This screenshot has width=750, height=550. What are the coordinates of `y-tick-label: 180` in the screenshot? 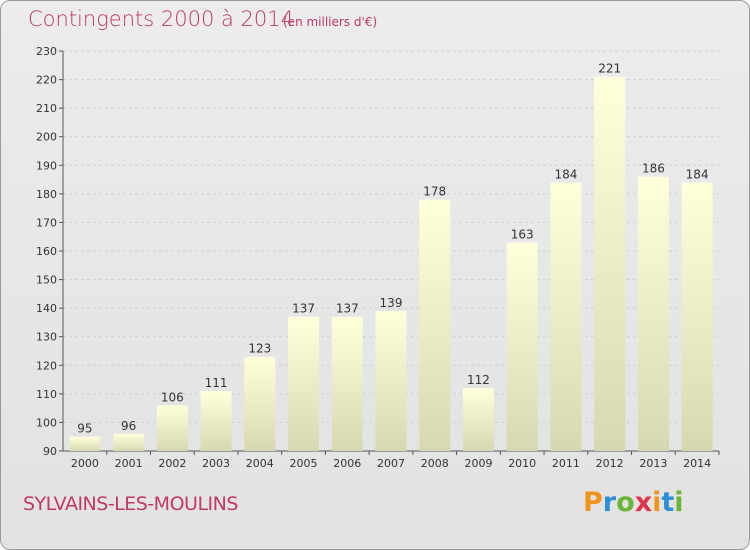 It's located at (46, 194).